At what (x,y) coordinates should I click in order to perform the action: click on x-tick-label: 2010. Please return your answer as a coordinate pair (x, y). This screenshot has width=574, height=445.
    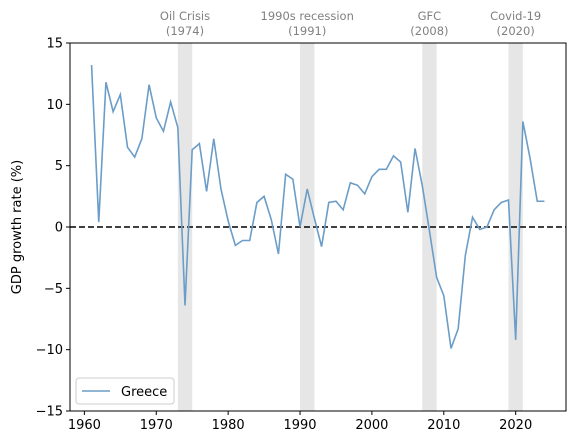
    Looking at the image, I should click on (443, 425).